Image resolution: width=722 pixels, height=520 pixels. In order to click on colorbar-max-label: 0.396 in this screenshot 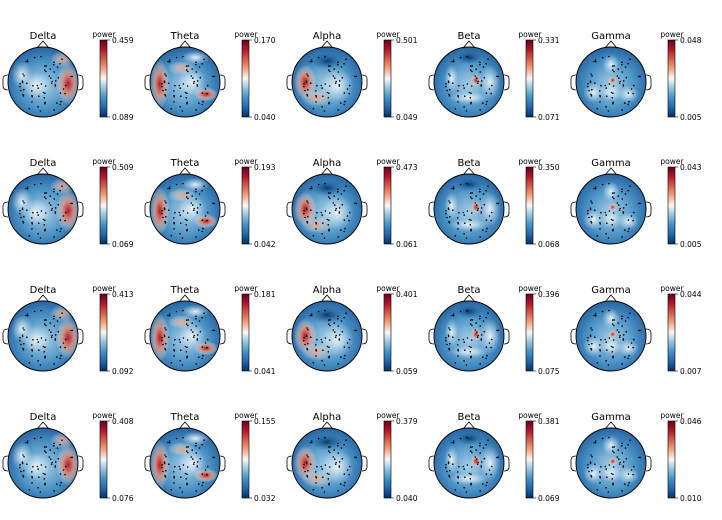, I will do `click(549, 294)`.